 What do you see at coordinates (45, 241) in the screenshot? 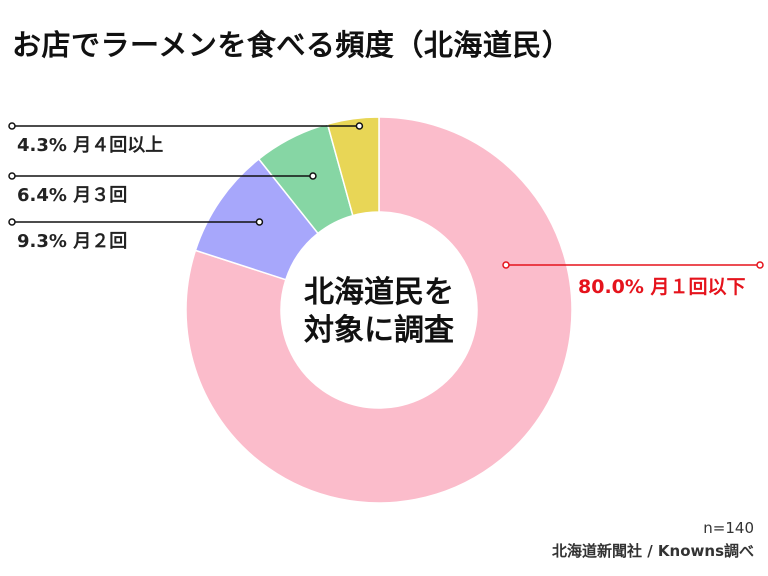
I see `slice-2-value-label: 9.3%` at bounding box center [45, 241].